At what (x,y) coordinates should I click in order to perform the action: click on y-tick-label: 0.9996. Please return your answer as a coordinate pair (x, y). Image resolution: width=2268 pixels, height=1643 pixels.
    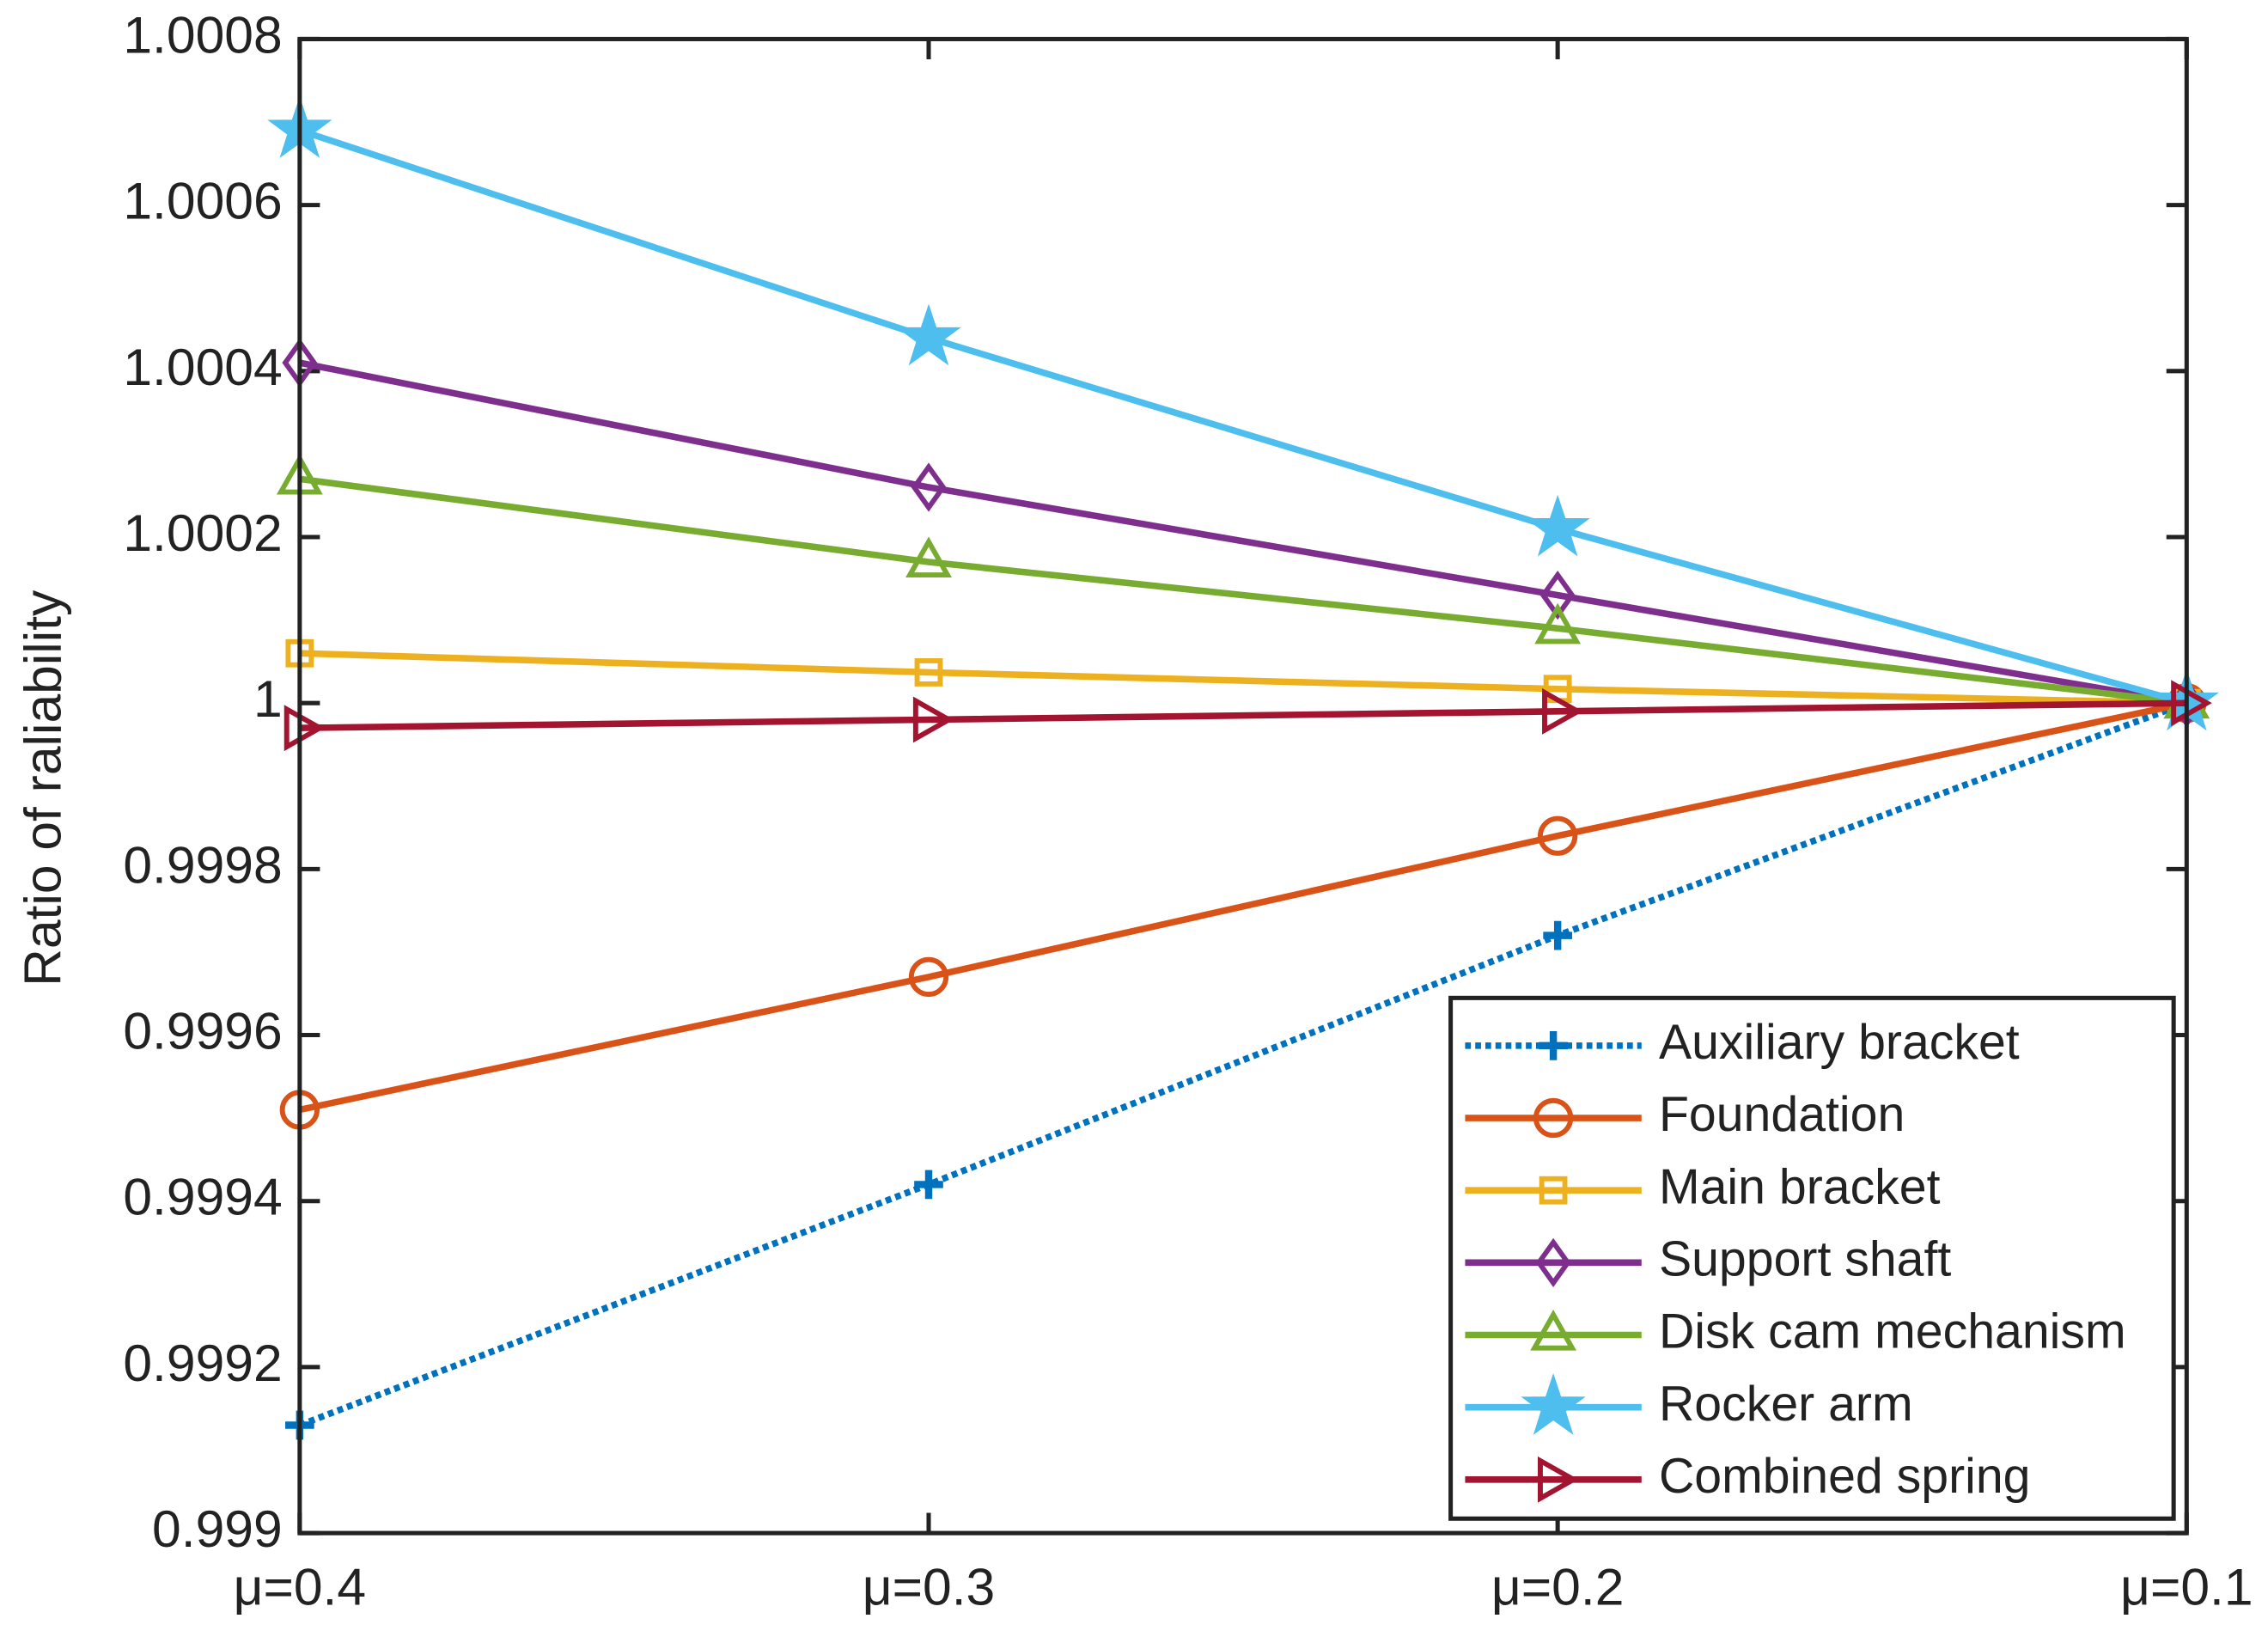
    Looking at the image, I should click on (202, 1031).